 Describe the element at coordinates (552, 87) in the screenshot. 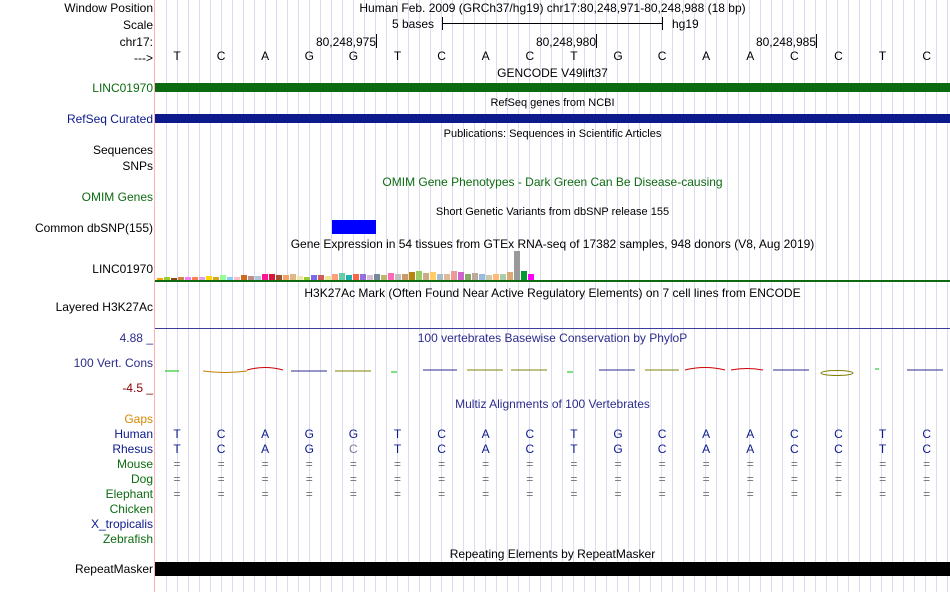

I see `gencode-gene-bar` at that location.